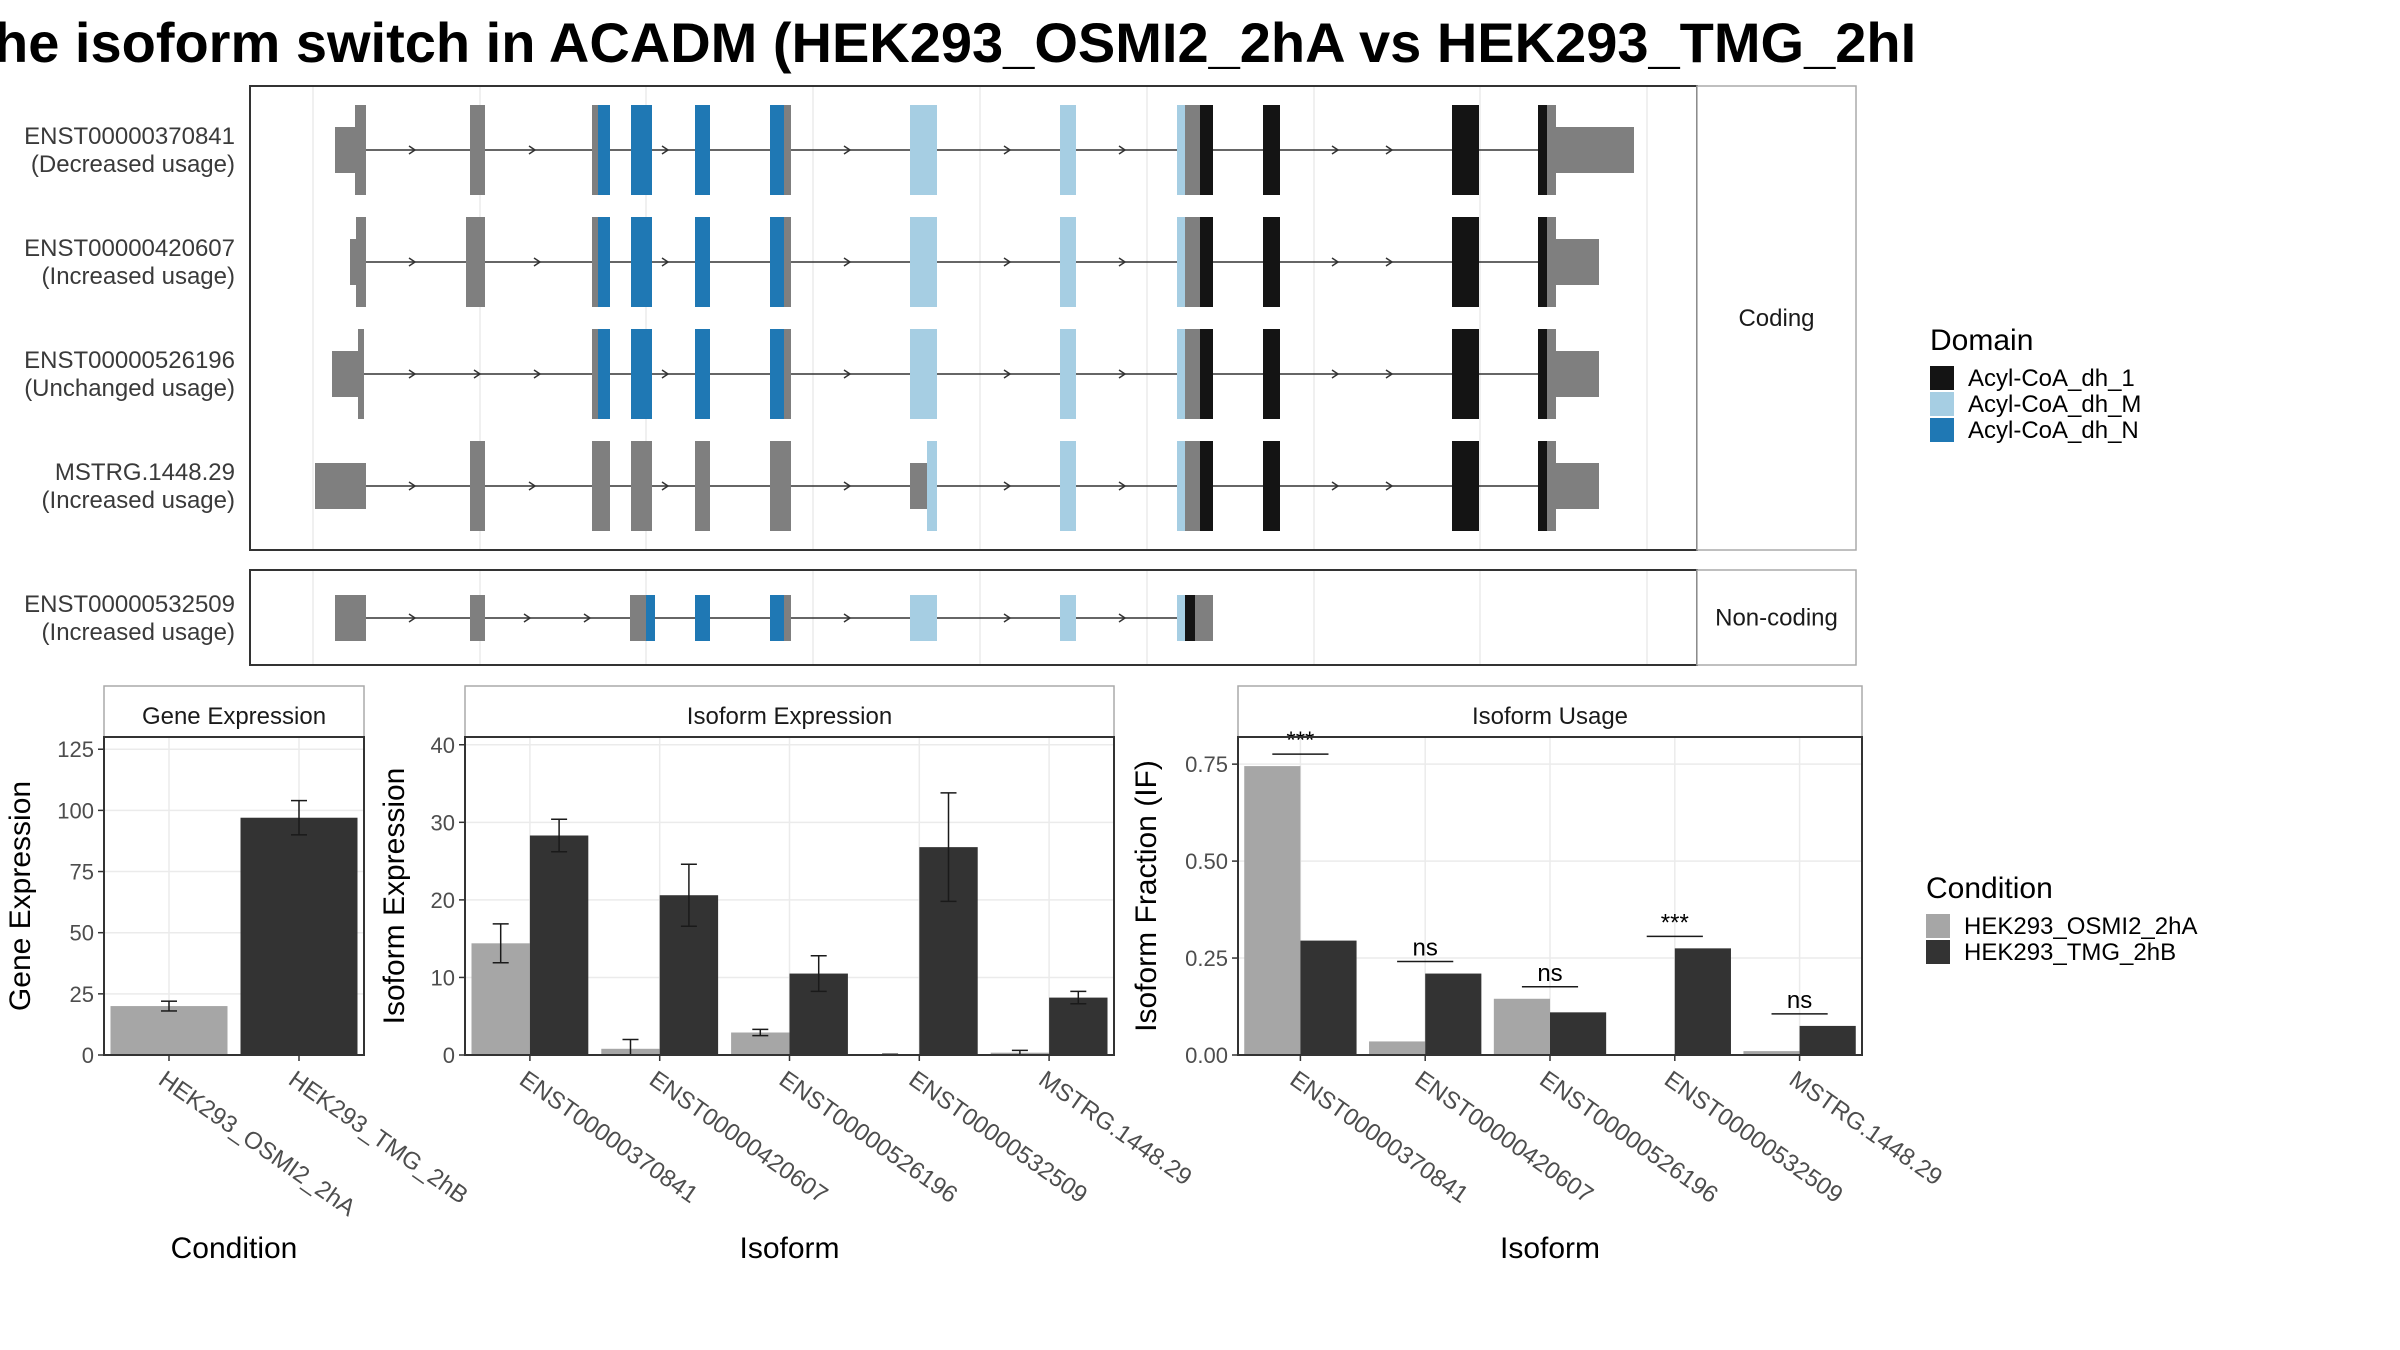 The height and width of the screenshot is (1350, 2400). Describe the element at coordinates (2070, 952) in the screenshot. I see `legend-label: HEK293_TMG_2hB` at that location.